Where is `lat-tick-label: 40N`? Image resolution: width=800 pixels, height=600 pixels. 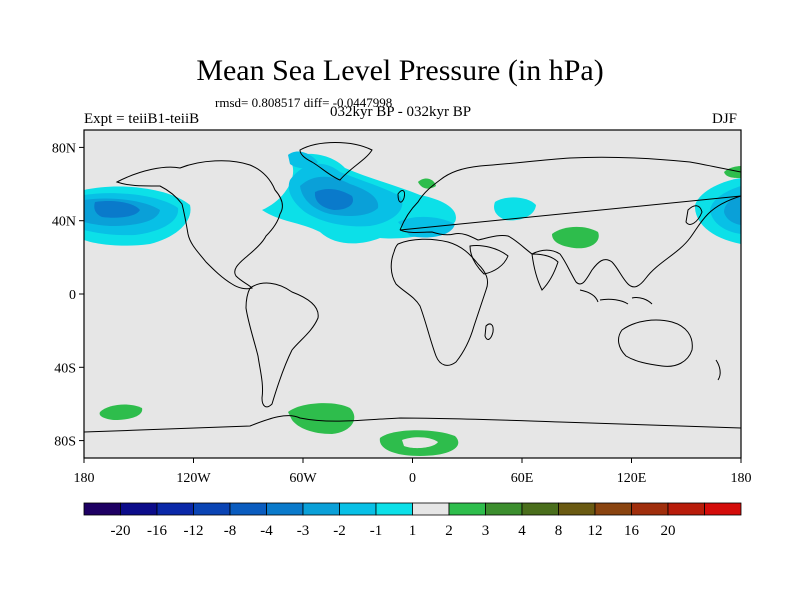 lat-tick-label: 40N is located at coordinates (64, 222).